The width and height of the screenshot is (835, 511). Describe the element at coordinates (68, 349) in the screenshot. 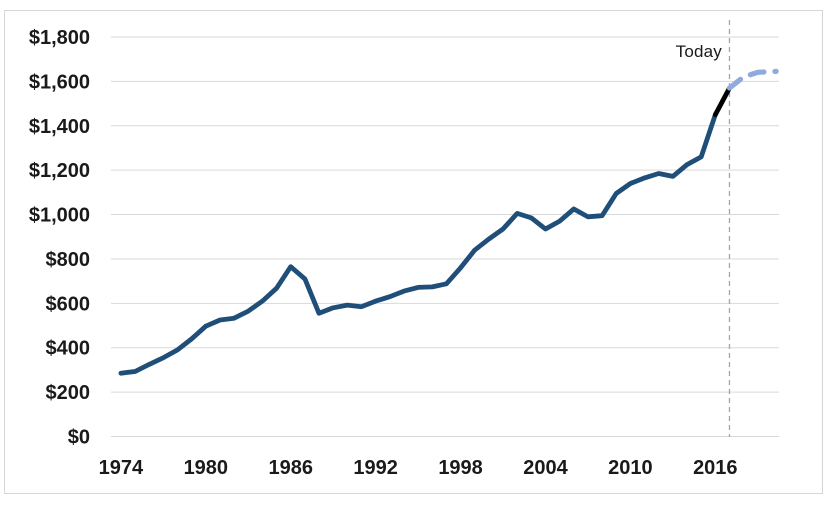

I see `y-tick-label: $400` at that location.